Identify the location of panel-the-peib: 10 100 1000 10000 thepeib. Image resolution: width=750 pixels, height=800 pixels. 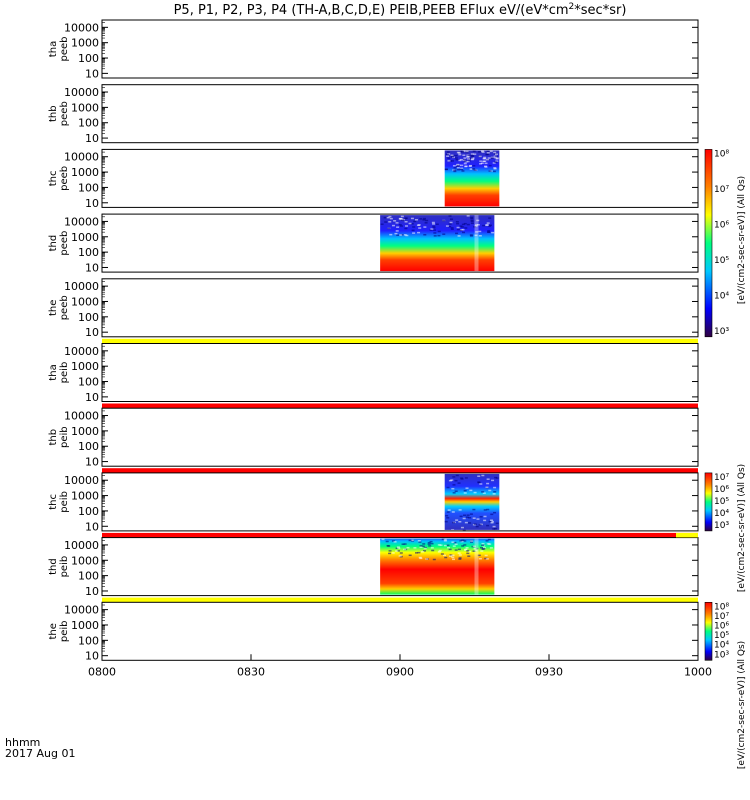
(373, 632).